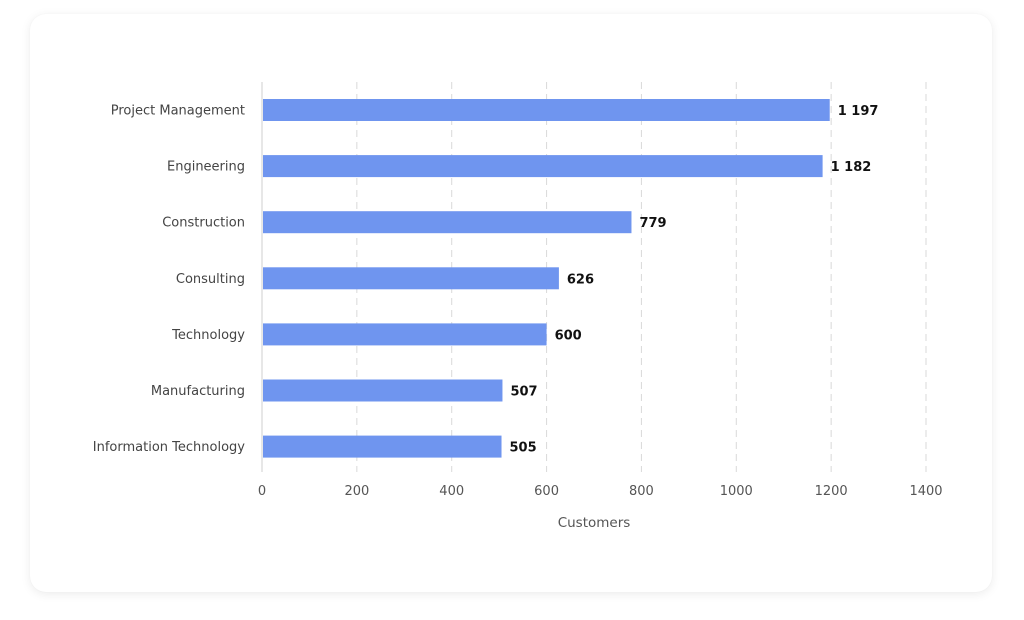 The image size is (1024, 620). What do you see at coordinates (568, 335) in the screenshot?
I see `value-label: 600` at bounding box center [568, 335].